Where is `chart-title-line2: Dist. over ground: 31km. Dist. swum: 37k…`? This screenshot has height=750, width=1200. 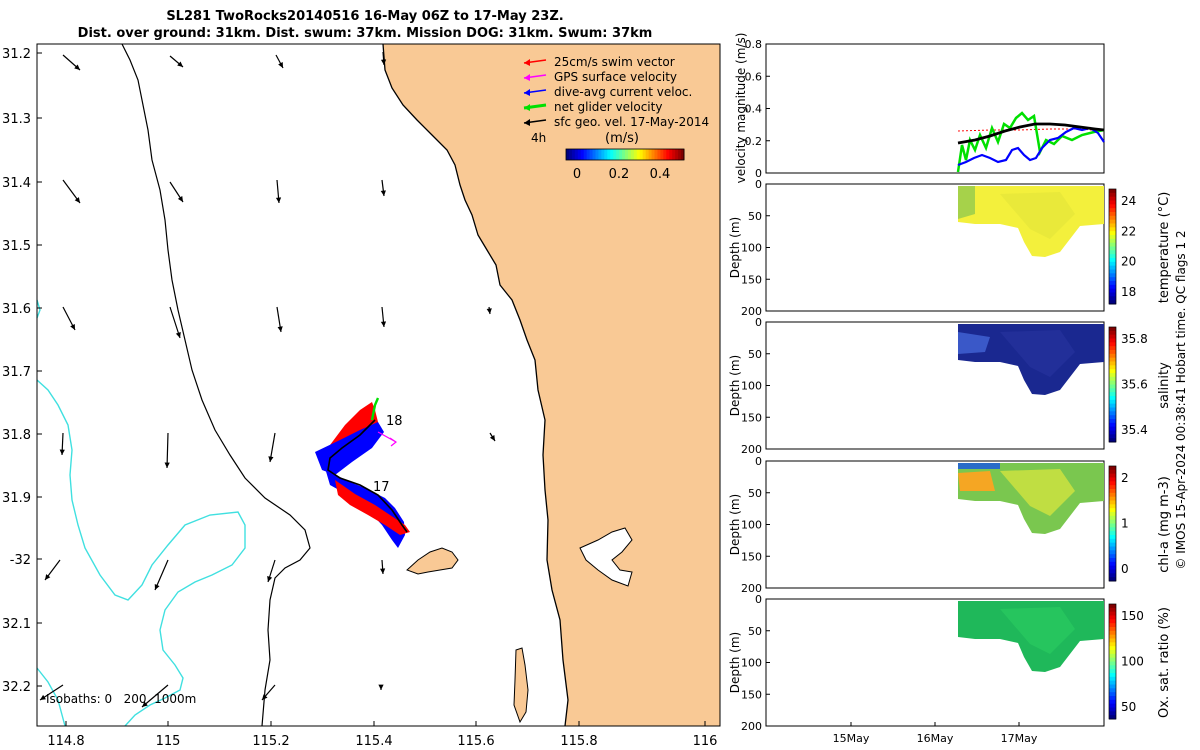 chart-title-line2: Dist. over ground: 31km. Dist. swum: 37k… is located at coordinates (365, 33).